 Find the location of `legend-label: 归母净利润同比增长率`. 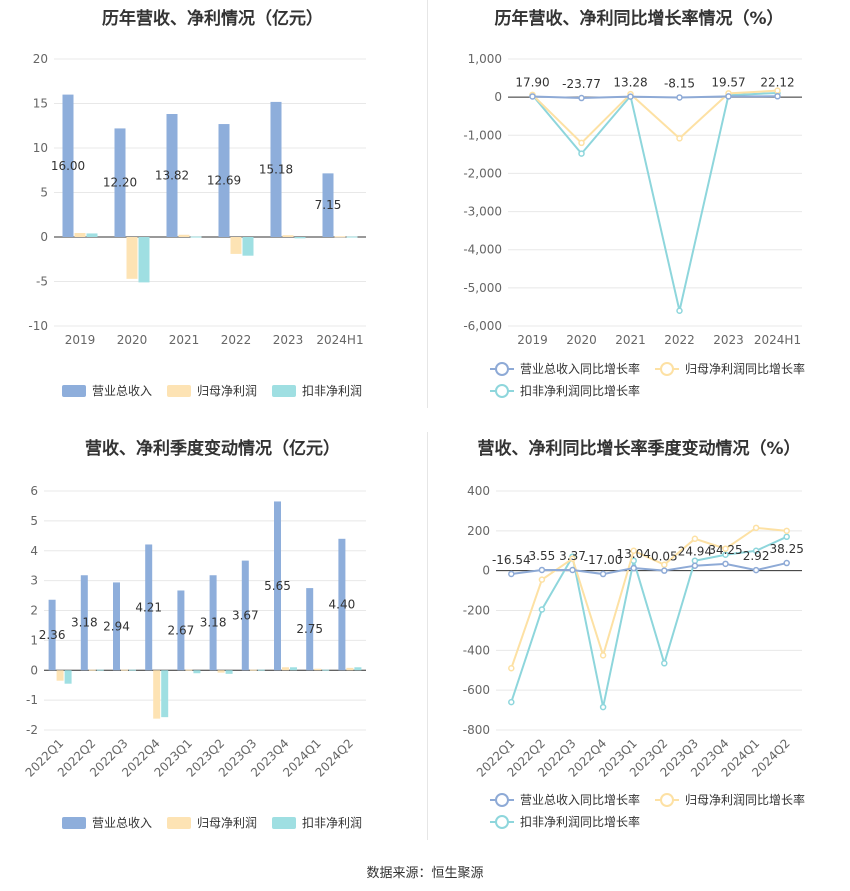

legend-label: 归母净利润同比增长率 is located at coordinates (745, 368).